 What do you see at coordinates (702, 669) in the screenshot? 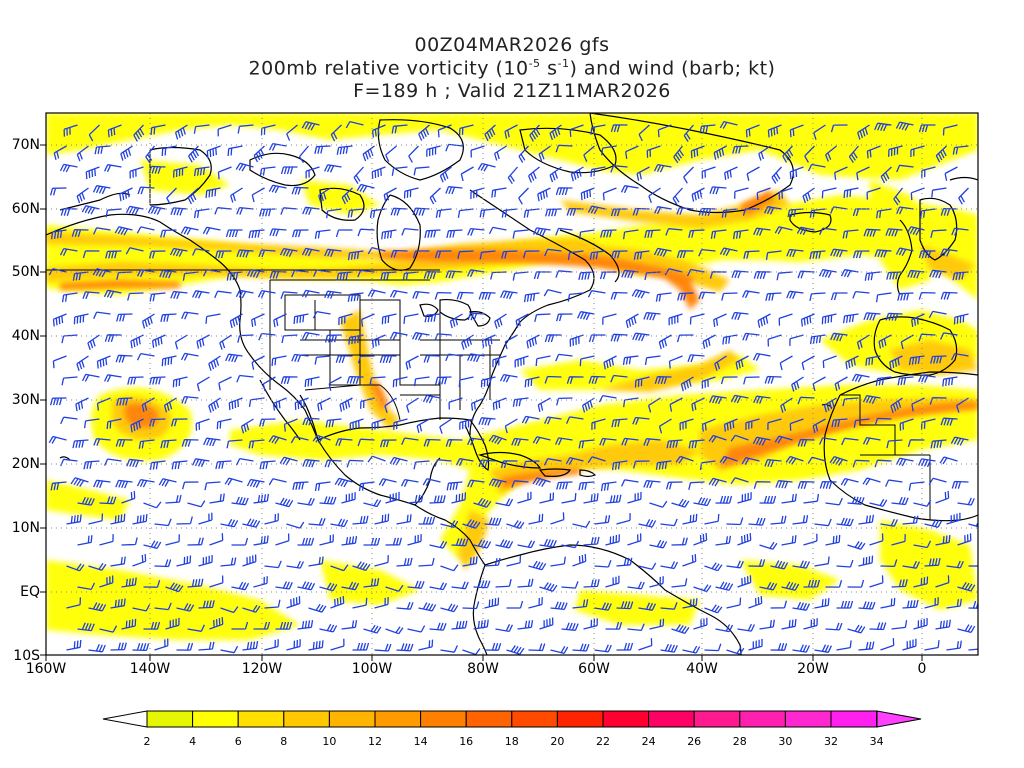
I see `lon-label-40w: 40W` at bounding box center [702, 669].